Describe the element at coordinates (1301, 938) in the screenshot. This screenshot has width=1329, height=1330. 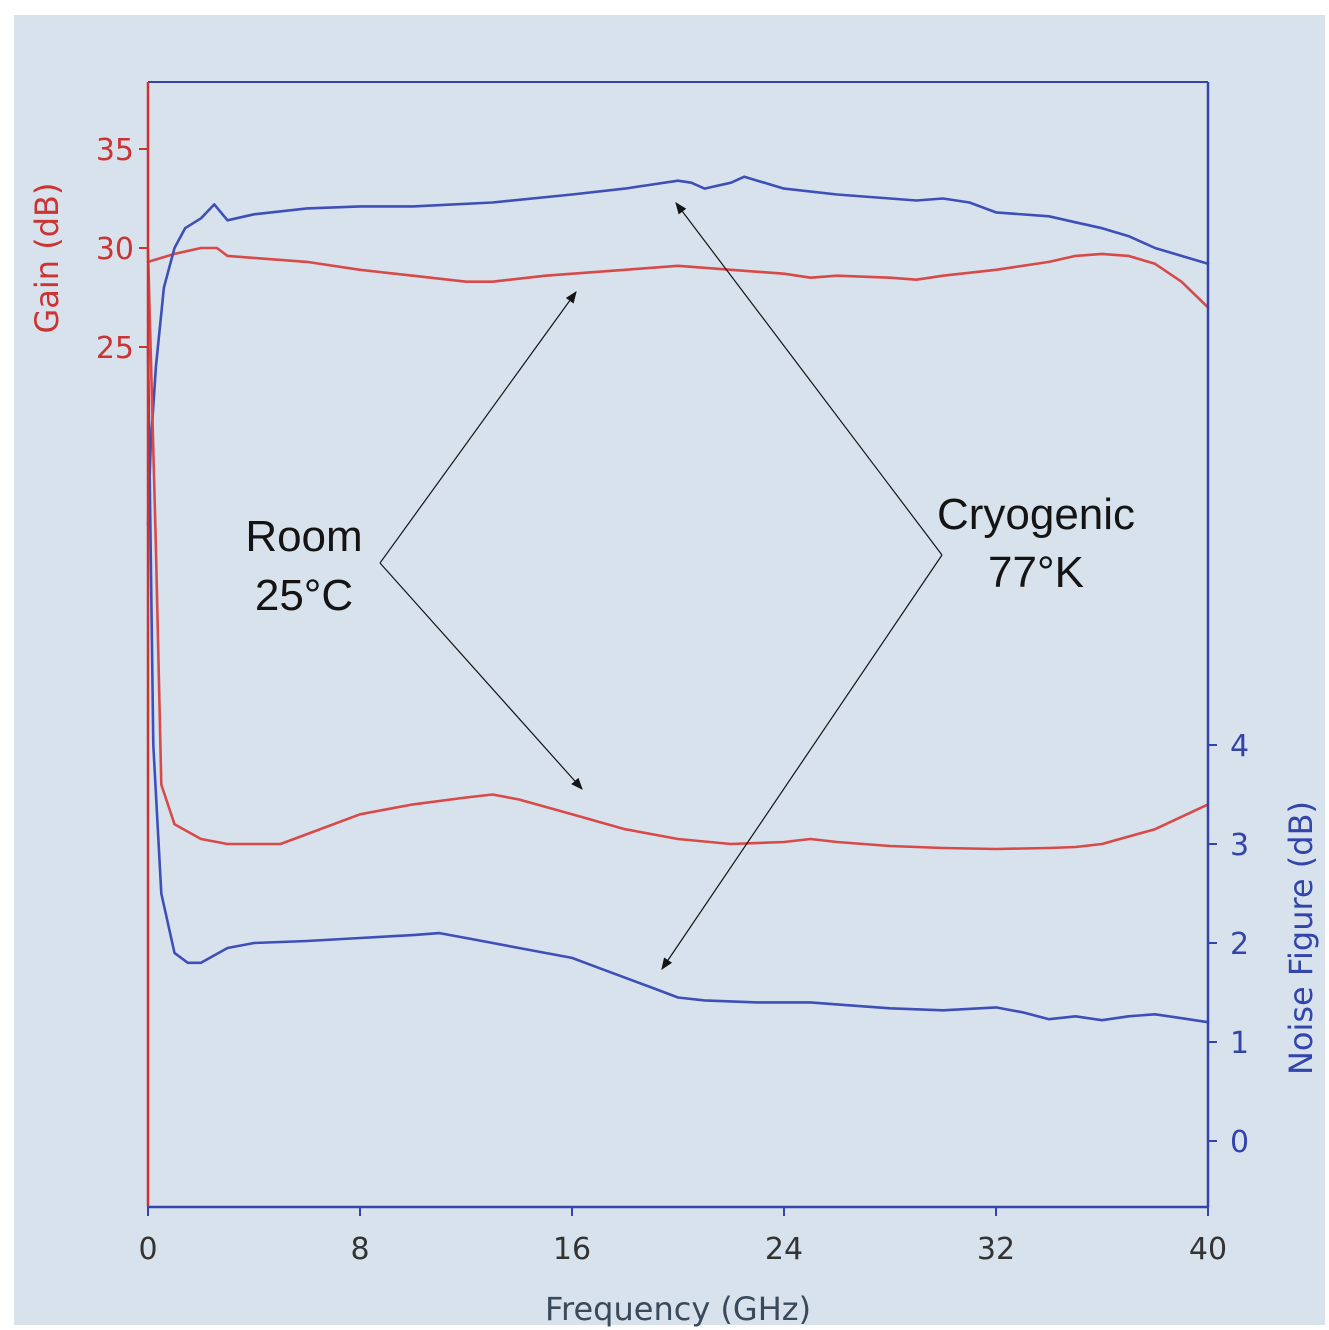
I see `noise-figure-axis-title: Noise Figure (dB)` at that location.